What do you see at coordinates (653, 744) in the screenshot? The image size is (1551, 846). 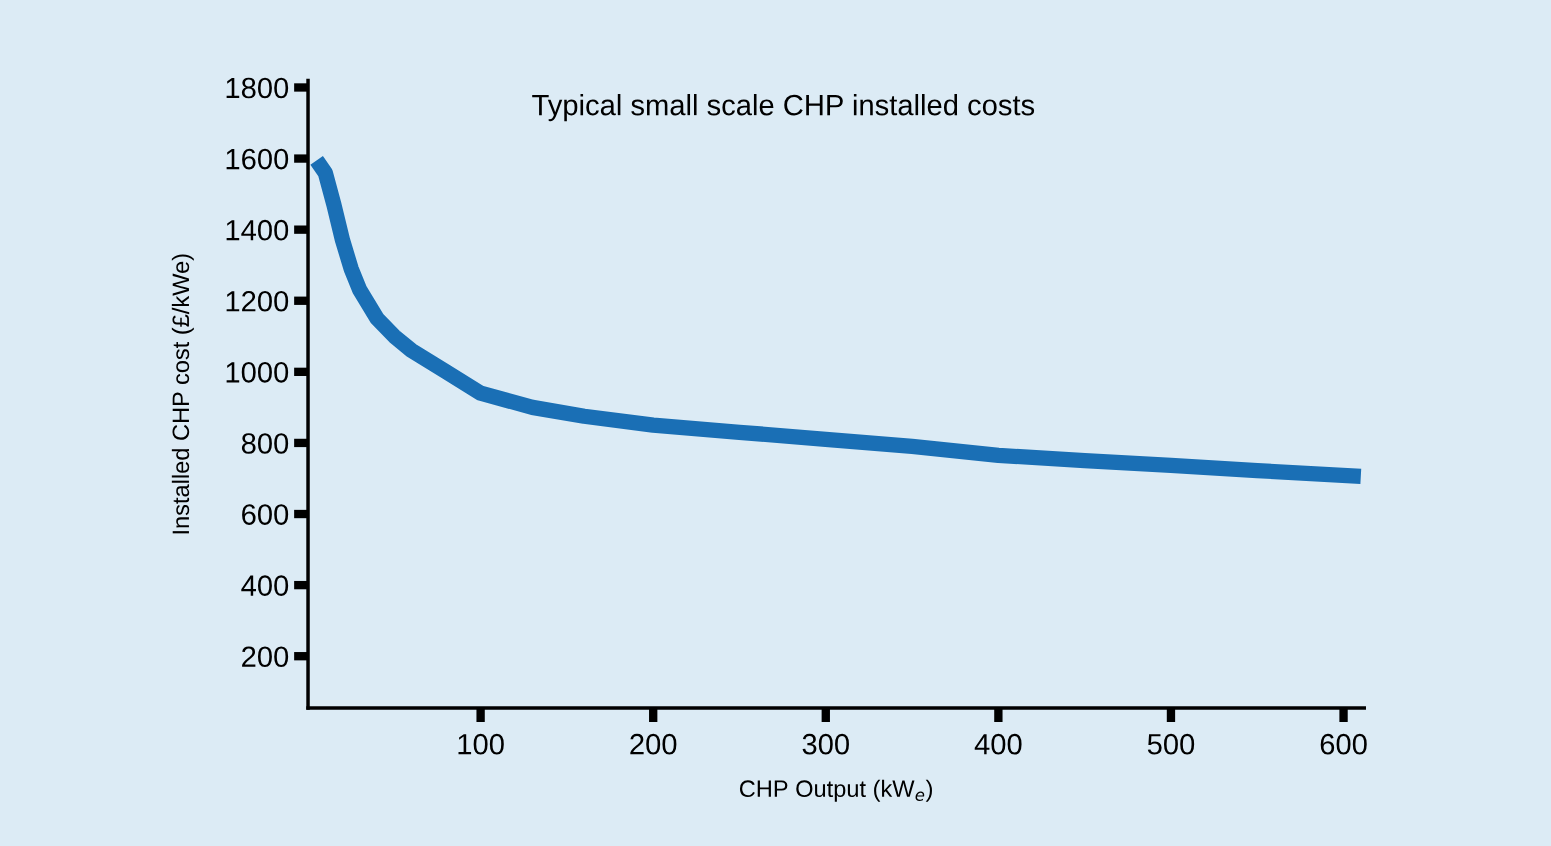 I see `x-tick-label: 200` at bounding box center [653, 744].